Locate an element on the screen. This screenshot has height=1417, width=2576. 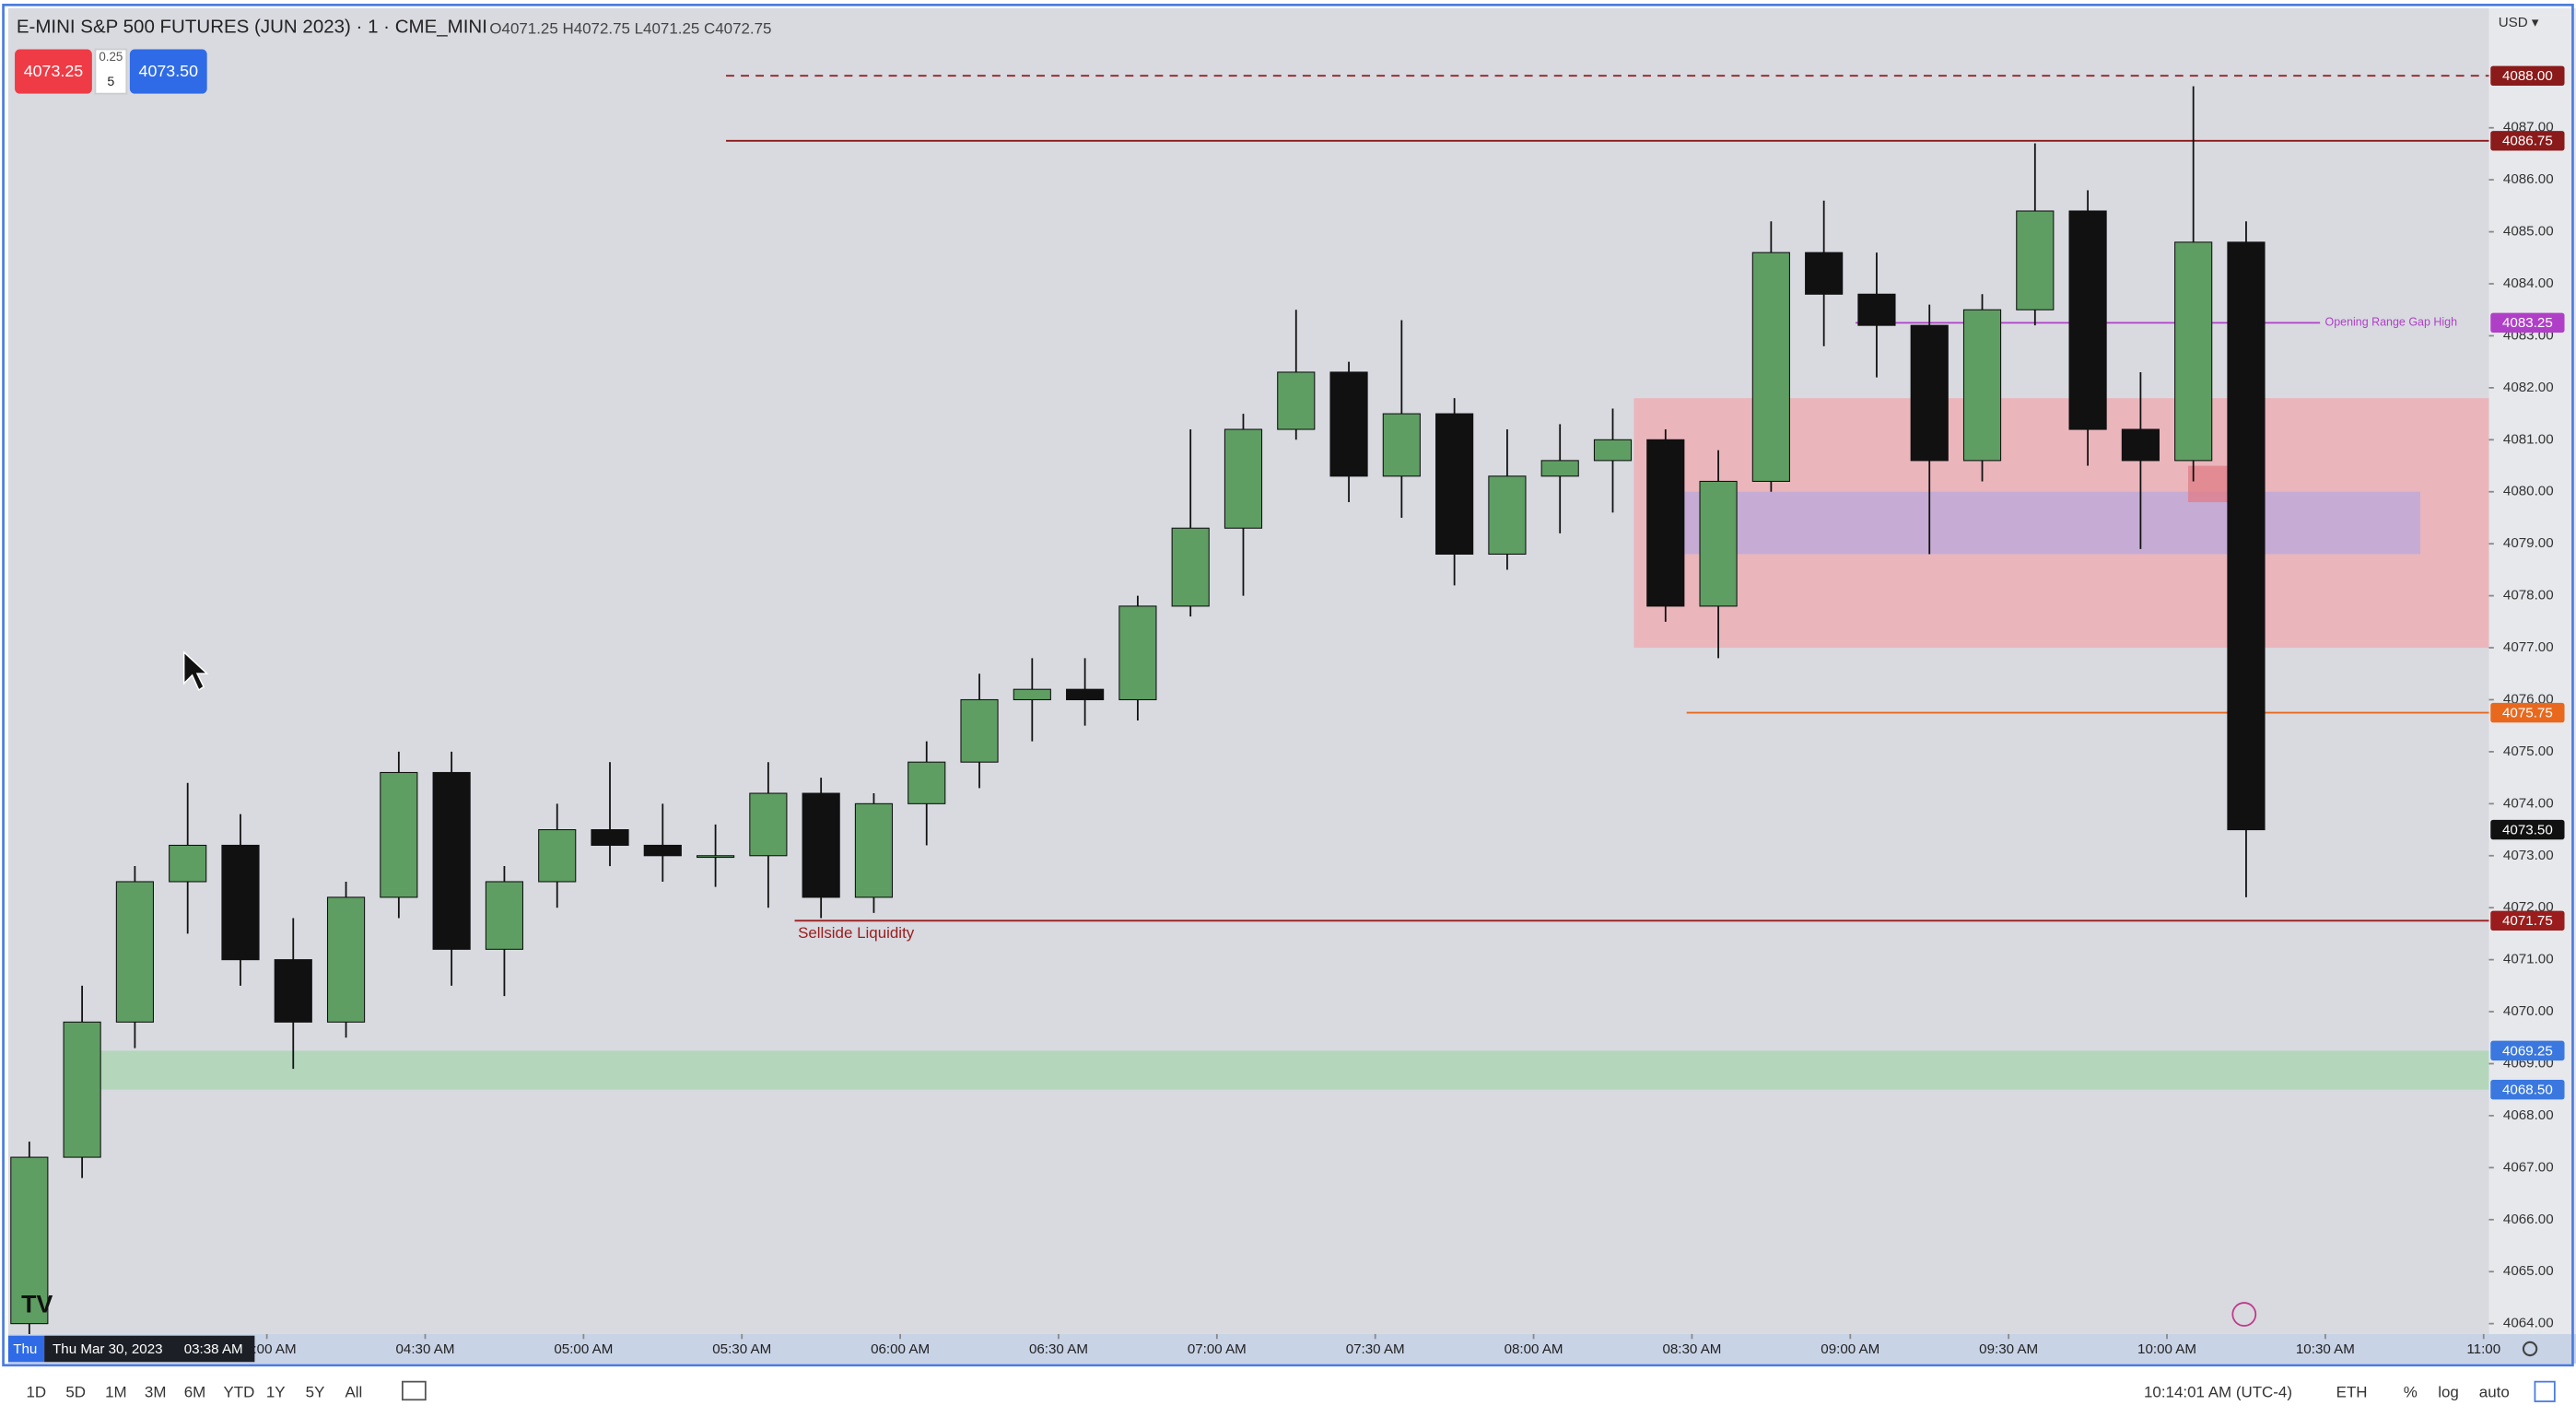
range-button: 5Y is located at coordinates (315, 1392).